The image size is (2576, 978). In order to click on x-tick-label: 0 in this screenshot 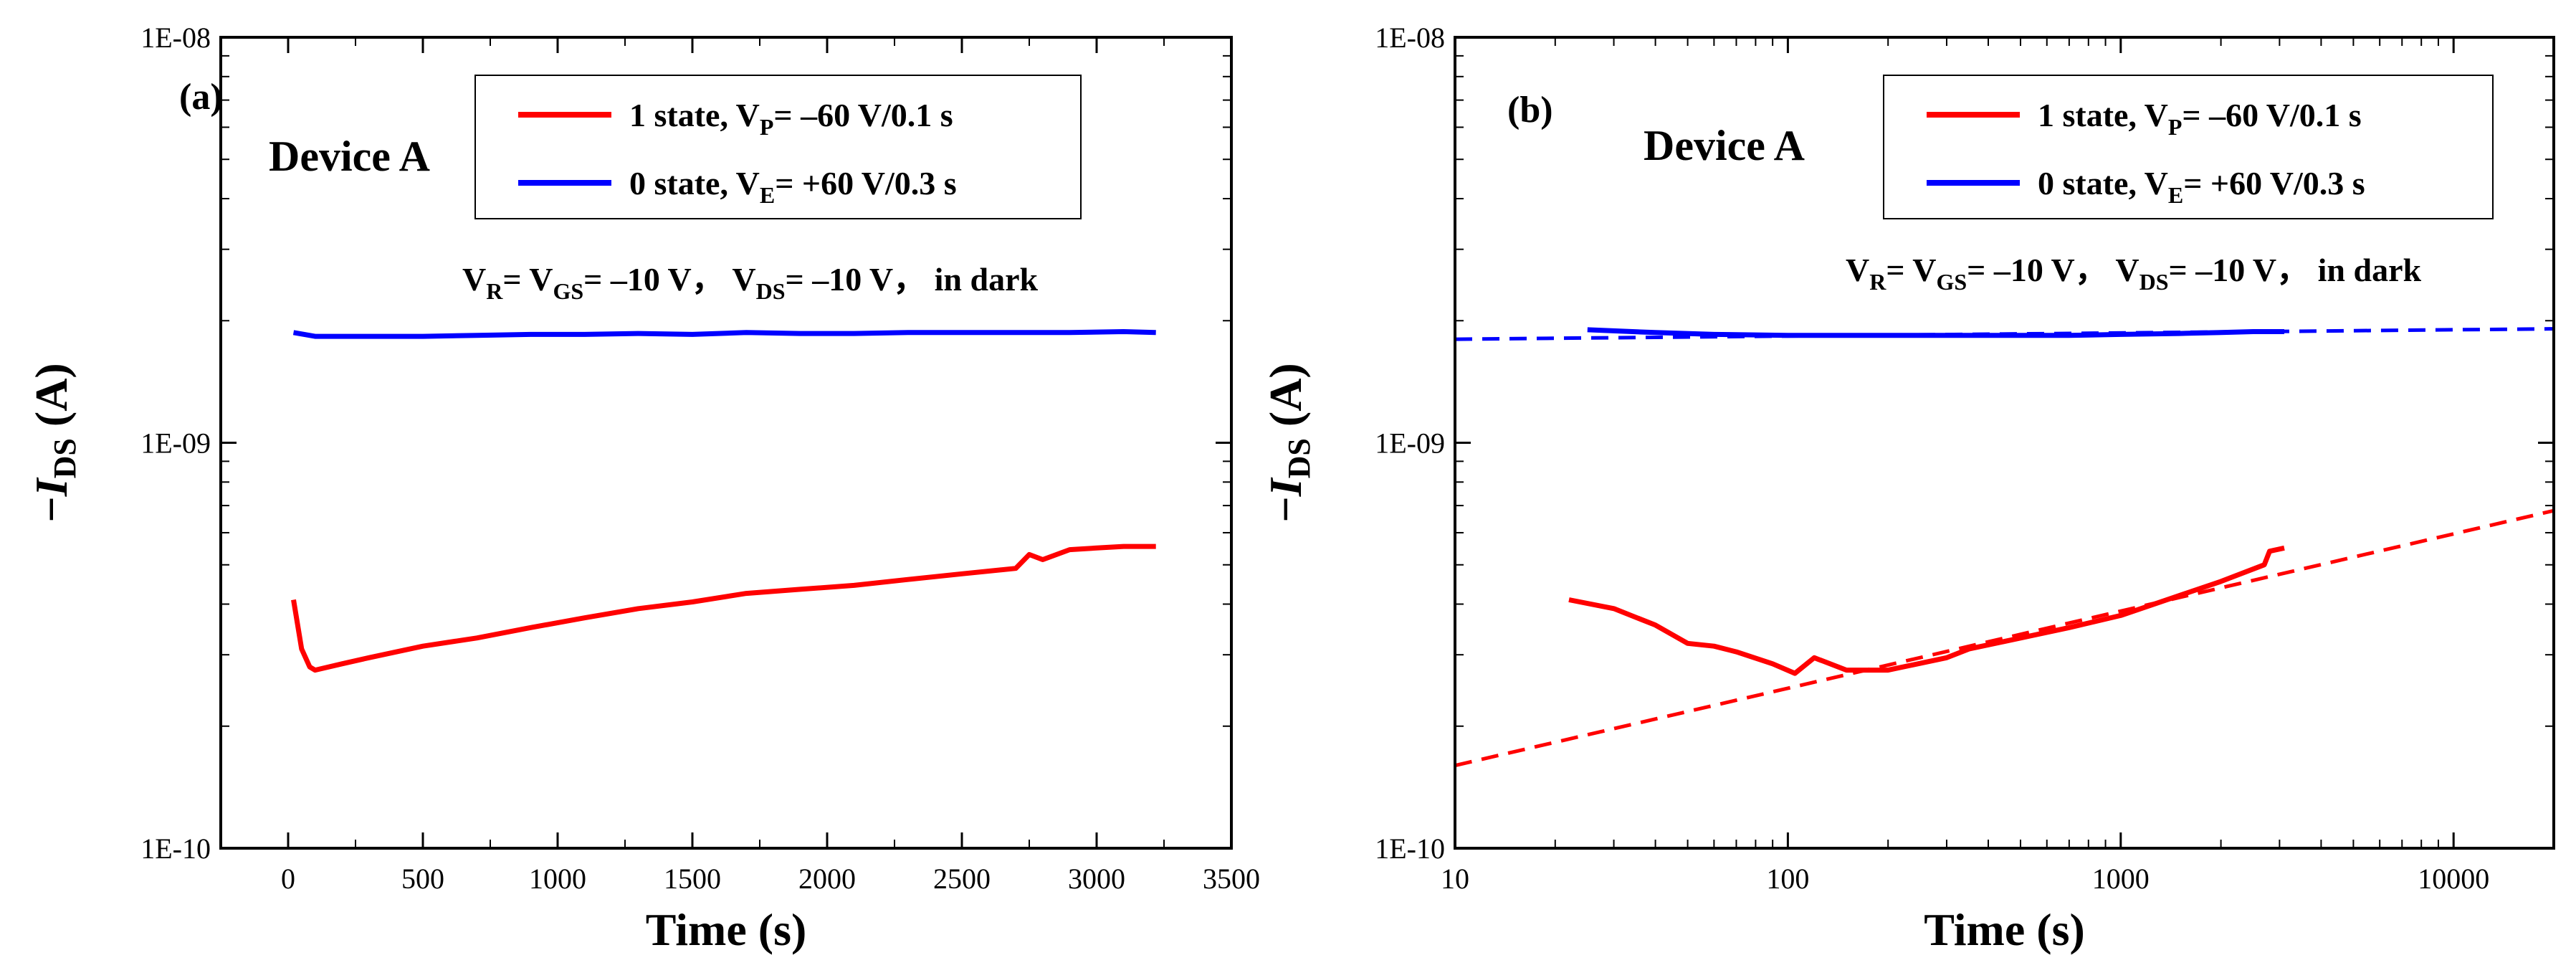, I will do `click(288, 879)`.